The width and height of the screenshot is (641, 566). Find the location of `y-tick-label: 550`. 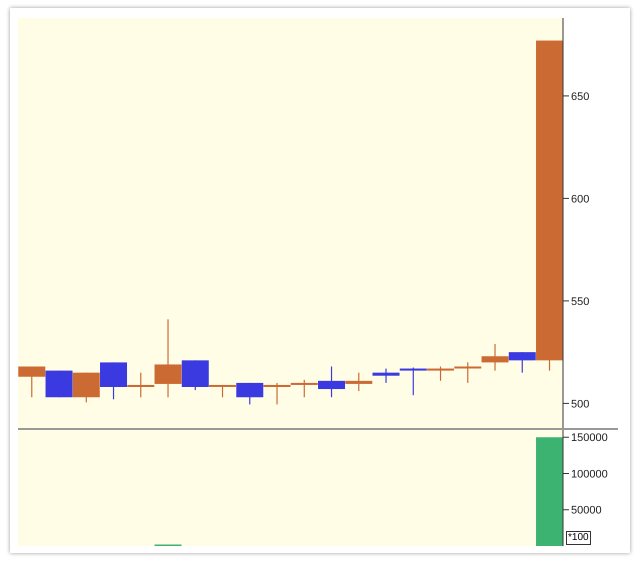

y-tick-label: 550 is located at coordinates (580, 302).